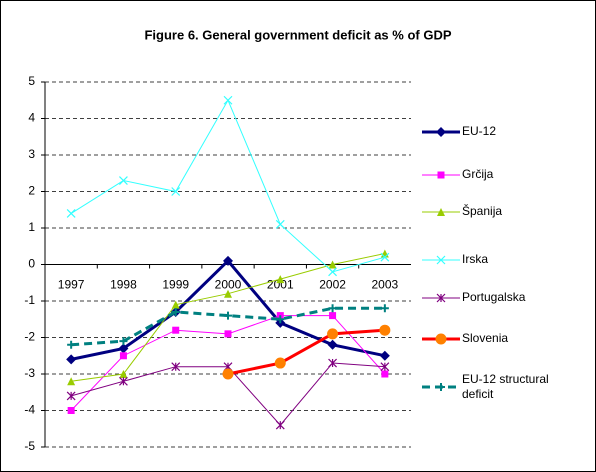 This screenshot has height=472, width=596. Describe the element at coordinates (228, 285) in the screenshot. I see `x-tick-label: 2000` at that location.